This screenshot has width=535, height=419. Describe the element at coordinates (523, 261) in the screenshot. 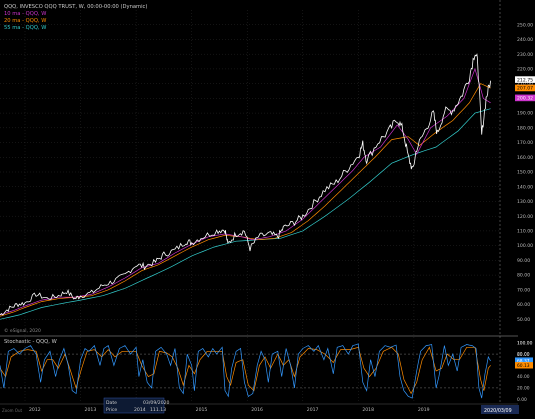

I see `y-tick-label: 90.00` at that location.